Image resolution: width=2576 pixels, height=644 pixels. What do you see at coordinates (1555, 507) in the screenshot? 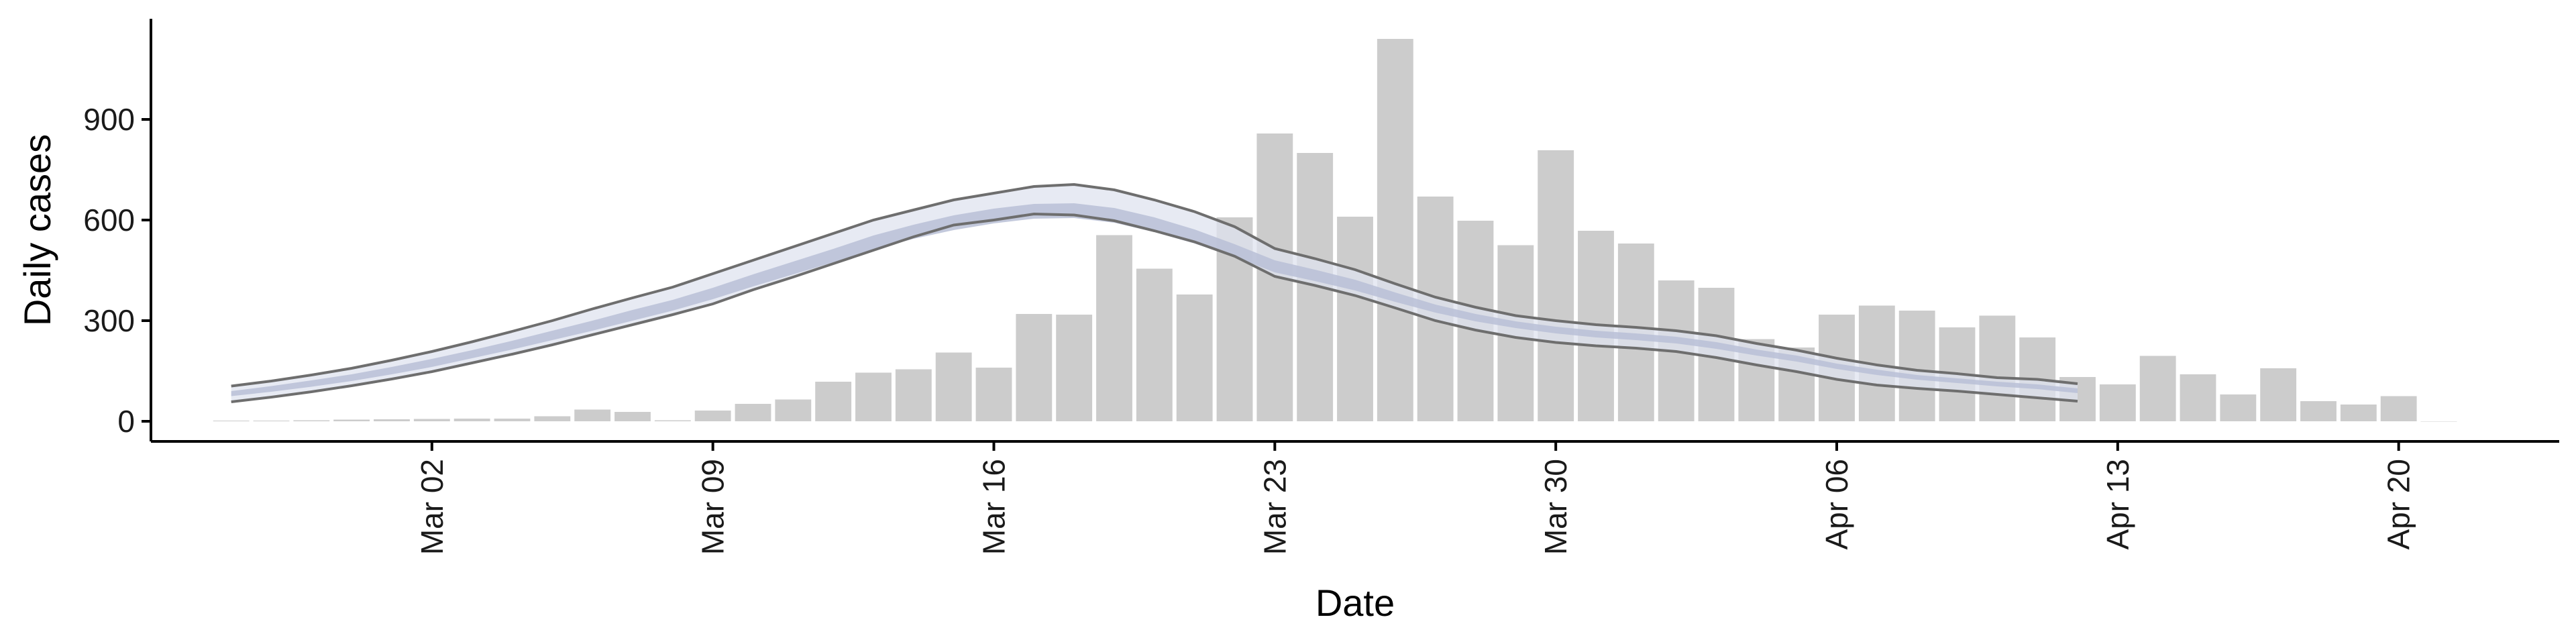
I see `x-tick-label: Mar 30` at bounding box center [1555, 507].